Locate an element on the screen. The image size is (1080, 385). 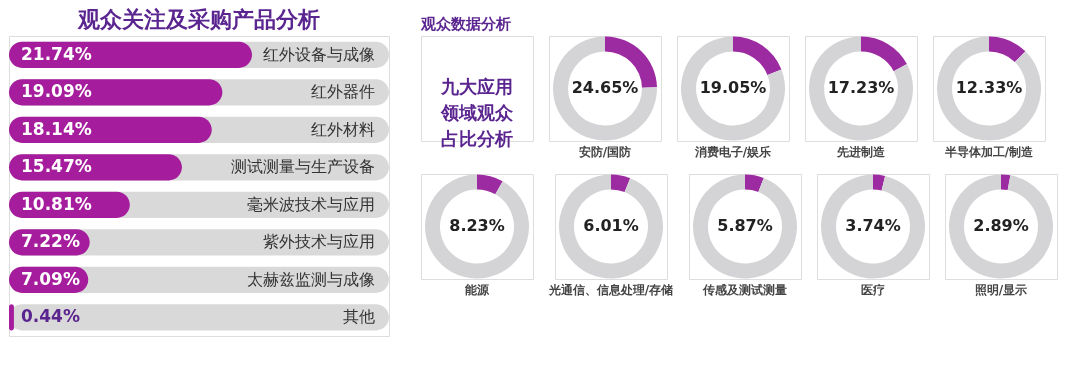
text: 半导体加工/制造 is located at coordinates (989, 152).